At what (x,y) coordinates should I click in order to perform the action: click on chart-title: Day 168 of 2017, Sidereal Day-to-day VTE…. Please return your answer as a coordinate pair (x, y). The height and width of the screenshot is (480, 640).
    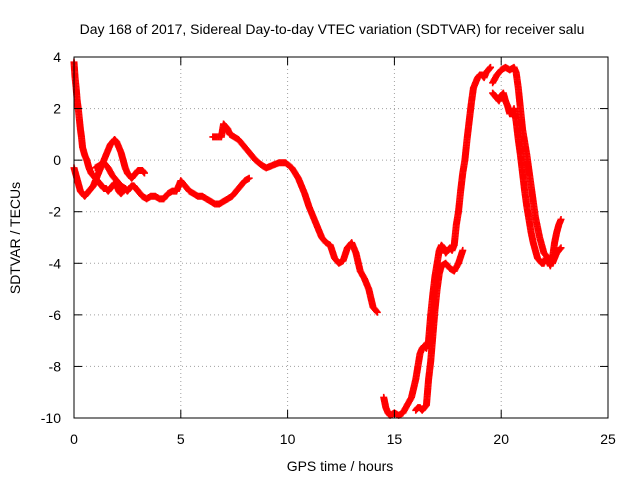
    Looking at the image, I should click on (332, 29).